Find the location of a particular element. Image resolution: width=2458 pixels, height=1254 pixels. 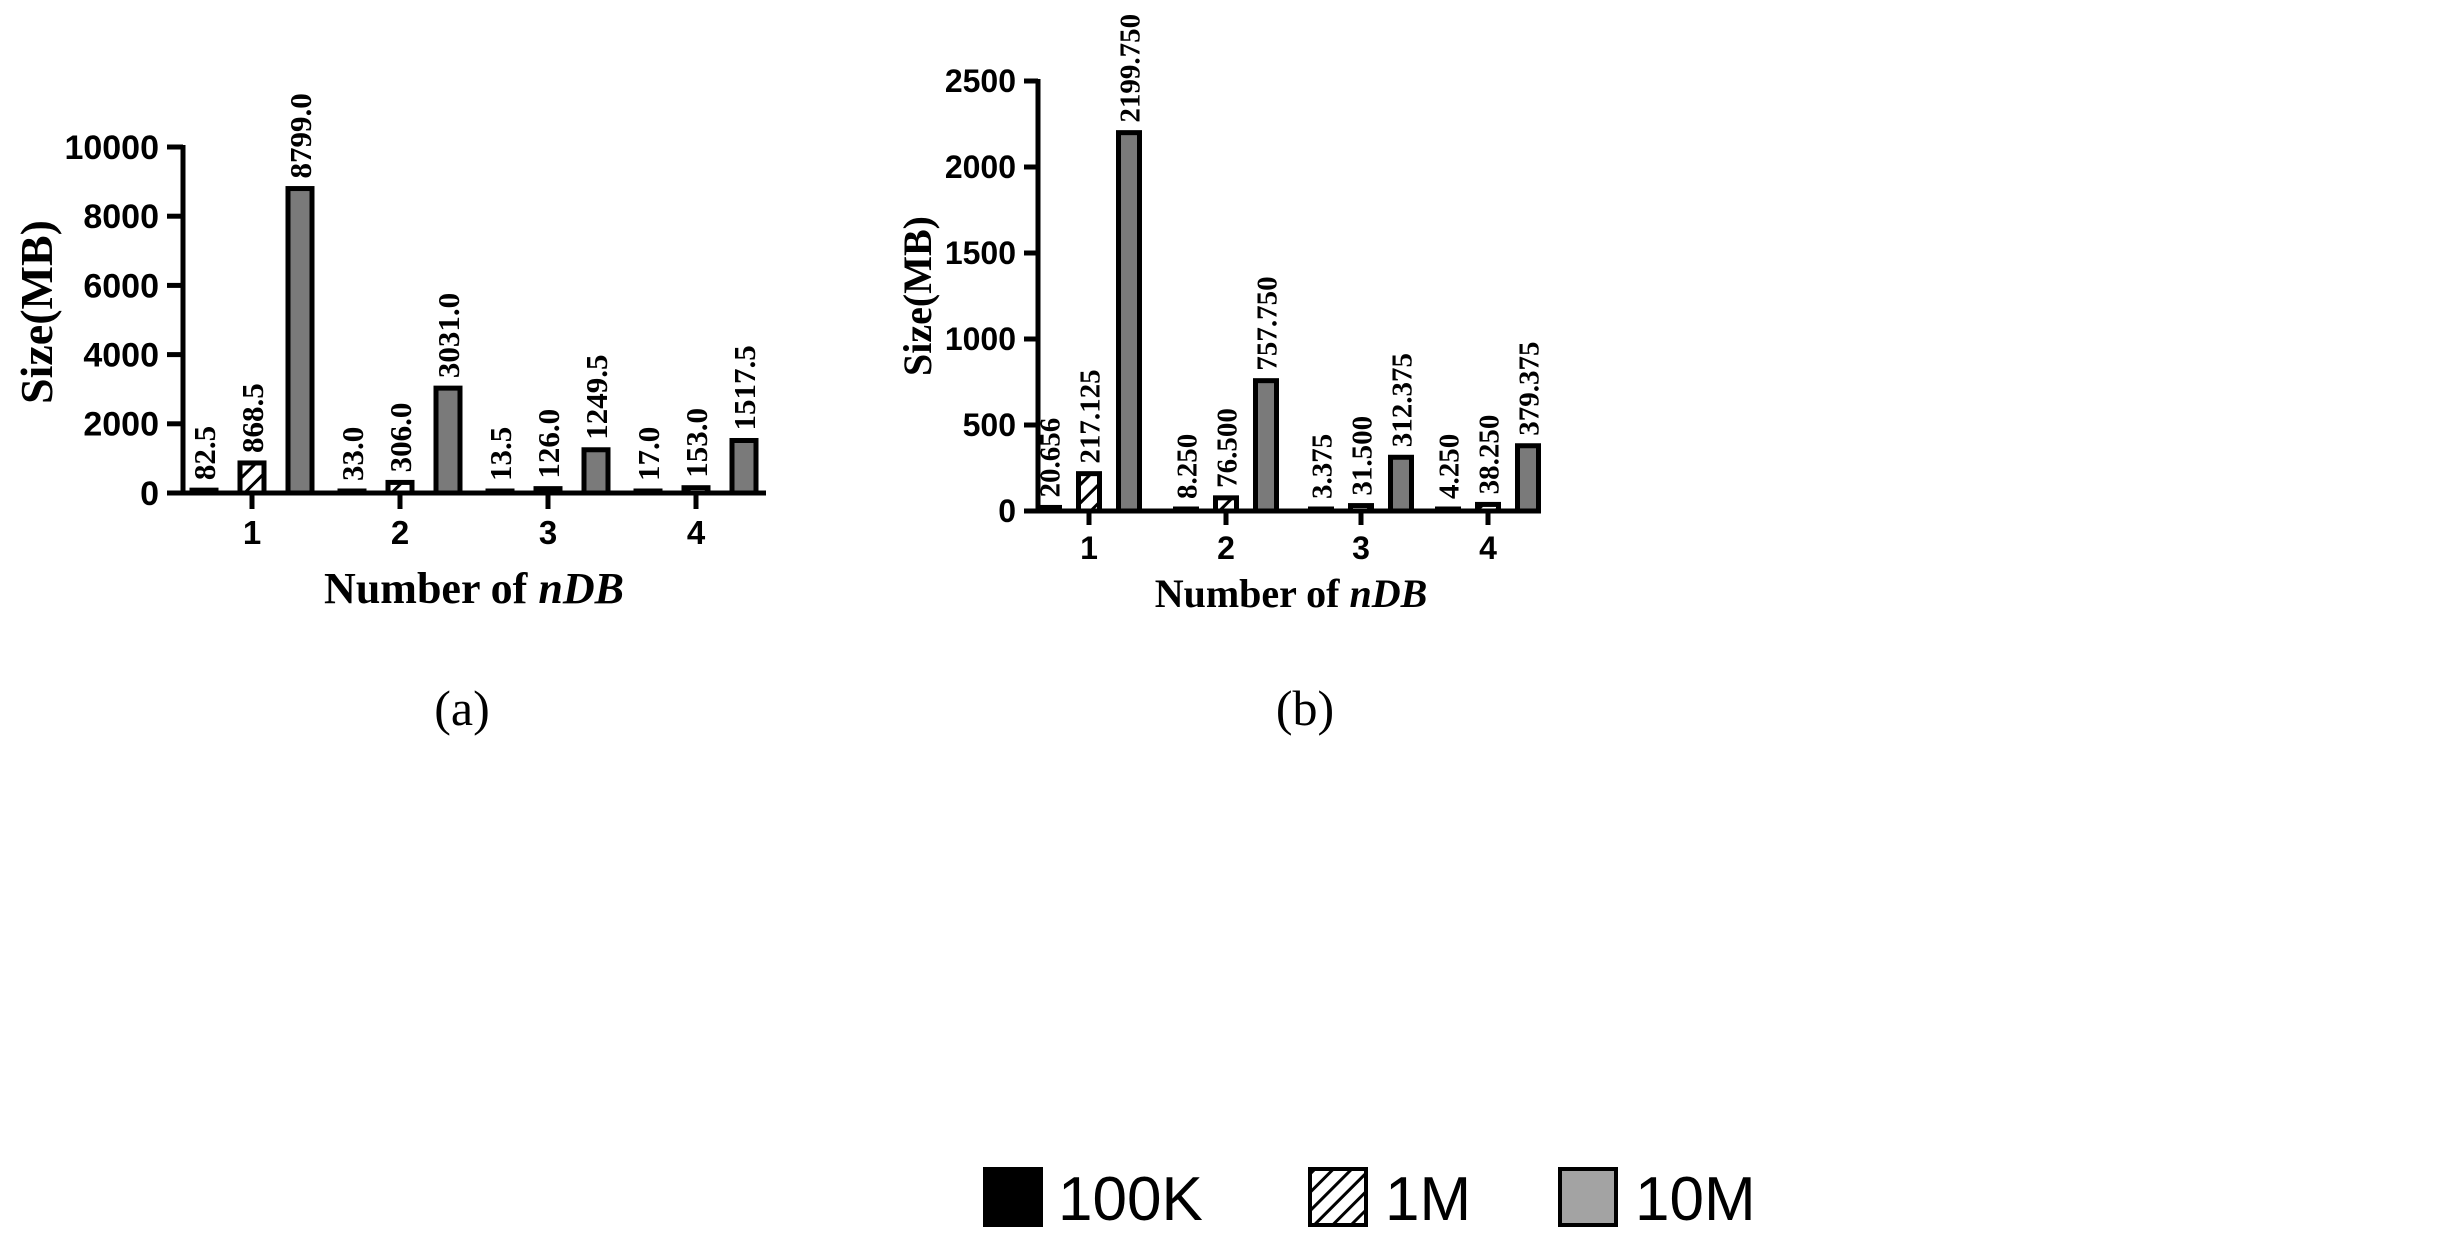

y-tick-label: 10000 is located at coordinates (111, 148).